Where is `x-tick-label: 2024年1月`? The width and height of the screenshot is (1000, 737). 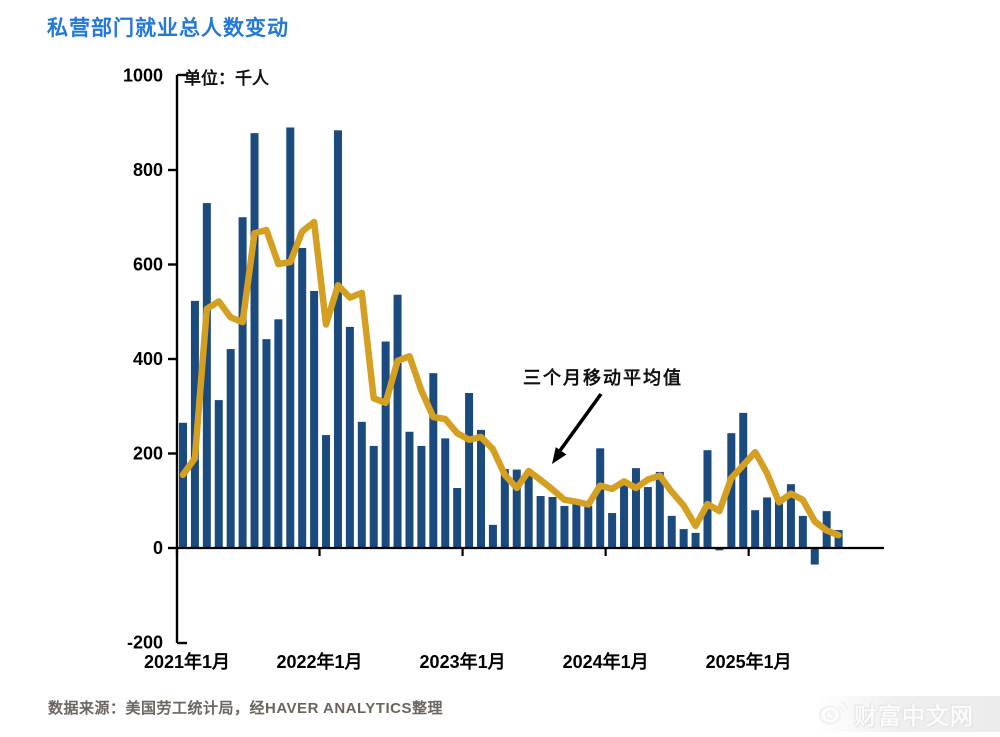 x-tick-label: 2024年1月 is located at coordinates (606, 661).